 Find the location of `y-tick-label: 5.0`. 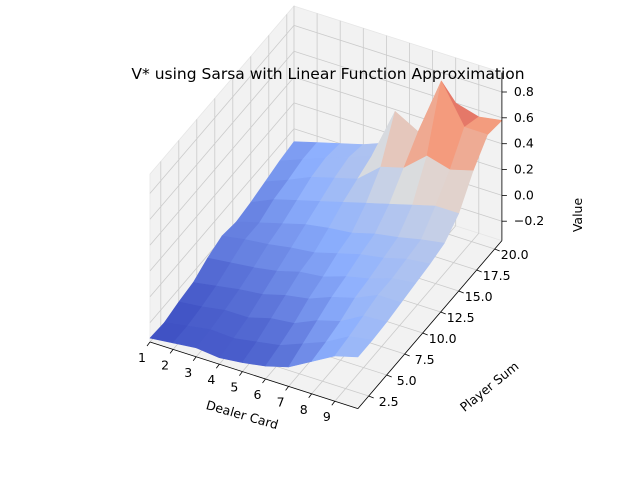

y-tick-label: 5.0 is located at coordinates (407, 380).